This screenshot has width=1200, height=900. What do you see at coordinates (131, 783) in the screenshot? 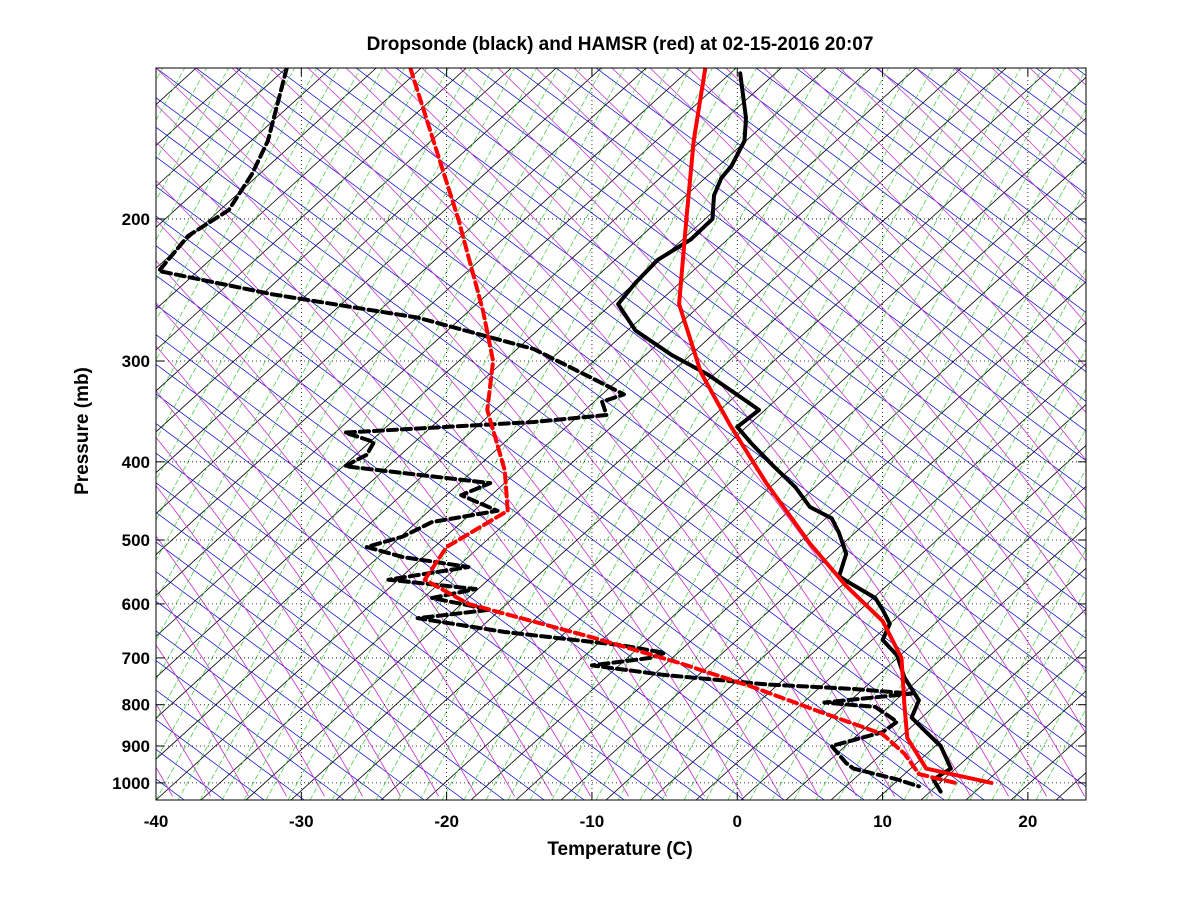
I see `y-tick-label: 1000` at bounding box center [131, 783].